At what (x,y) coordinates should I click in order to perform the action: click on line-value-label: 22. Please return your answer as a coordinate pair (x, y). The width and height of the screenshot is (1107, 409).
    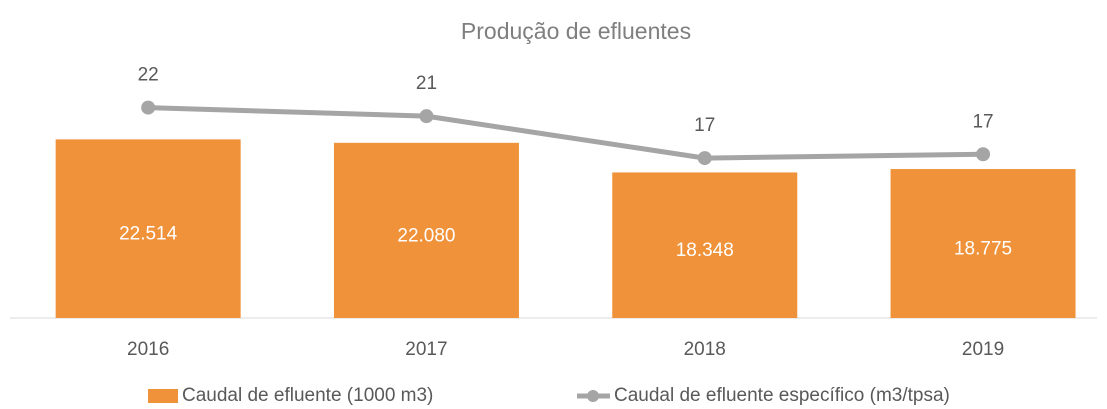
    Looking at the image, I should click on (148, 75).